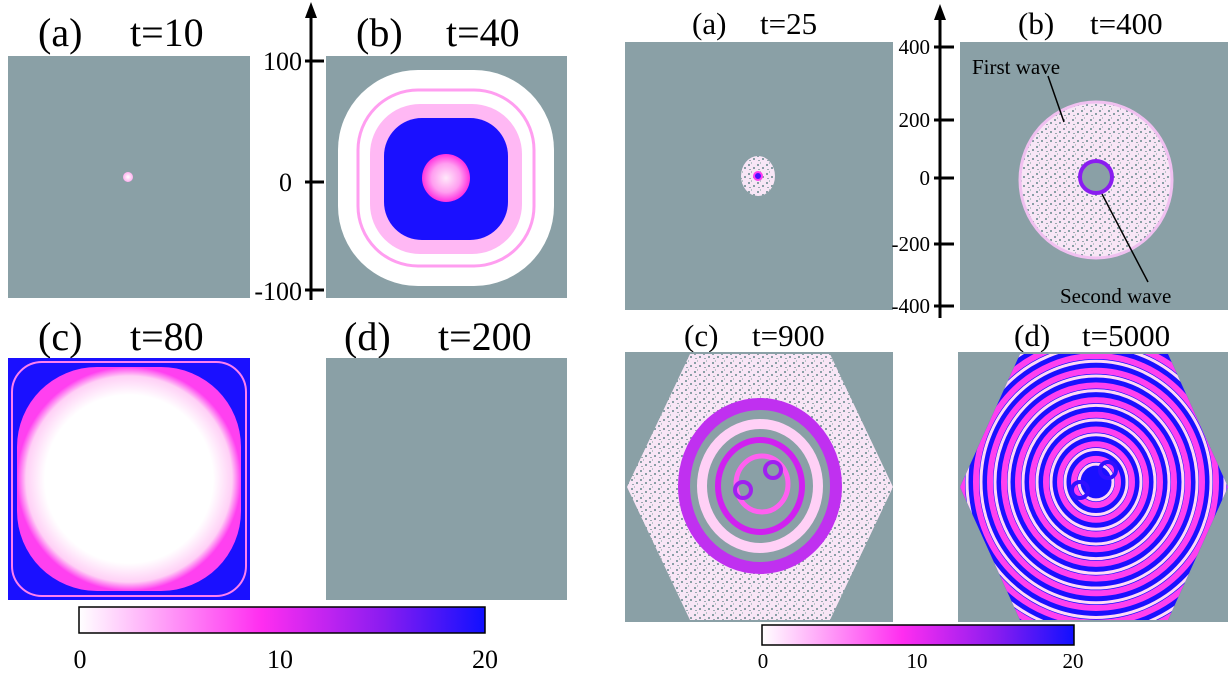 This screenshot has width=1232, height=673. What do you see at coordinates (915, 47) in the screenshot?
I see `y-tick-label: 400` at bounding box center [915, 47].